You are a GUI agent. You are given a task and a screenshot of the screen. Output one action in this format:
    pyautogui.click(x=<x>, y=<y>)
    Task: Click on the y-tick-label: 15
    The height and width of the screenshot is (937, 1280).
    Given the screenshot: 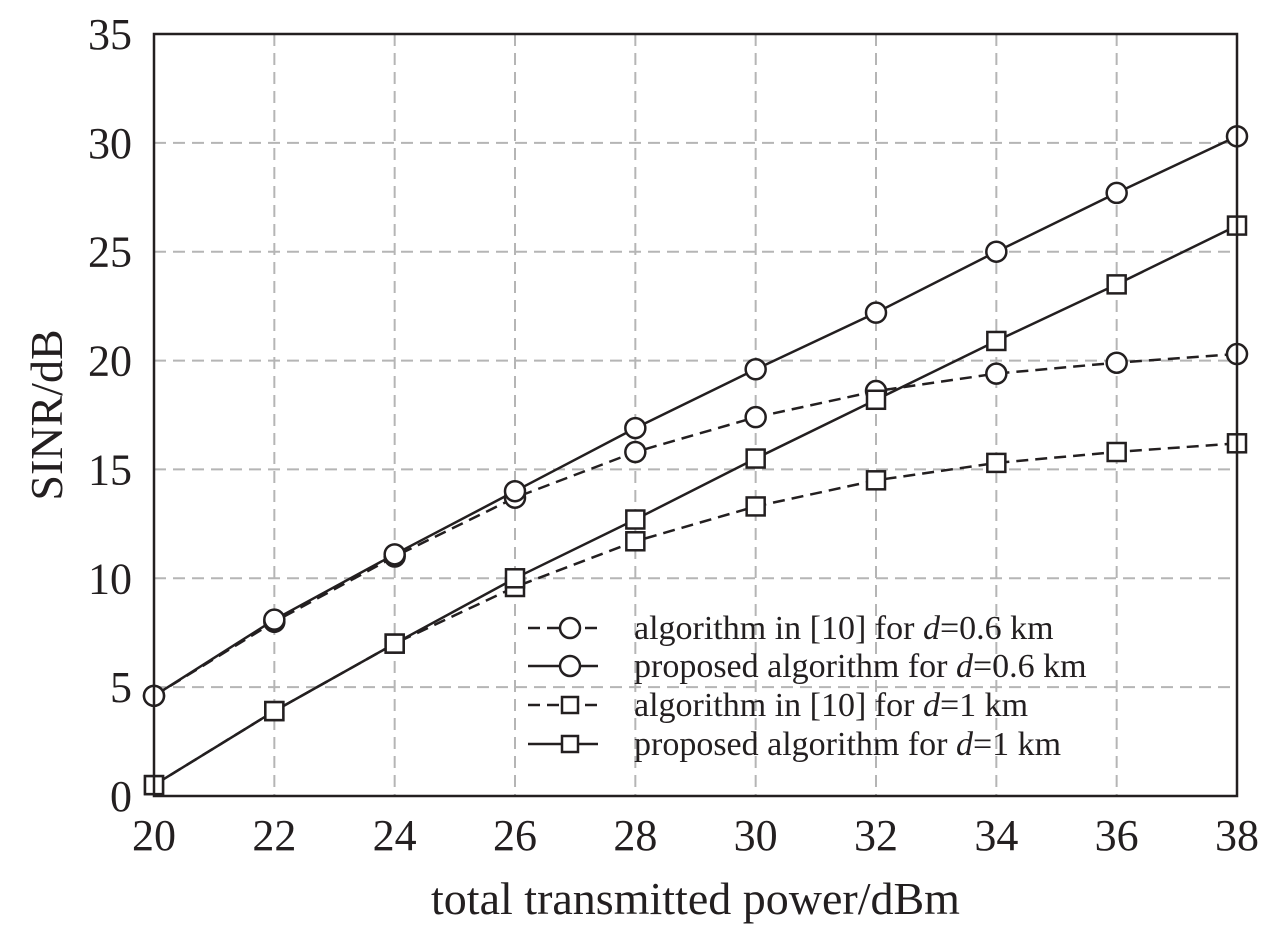 What is the action you would take?
    pyautogui.click(x=110, y=469)
    